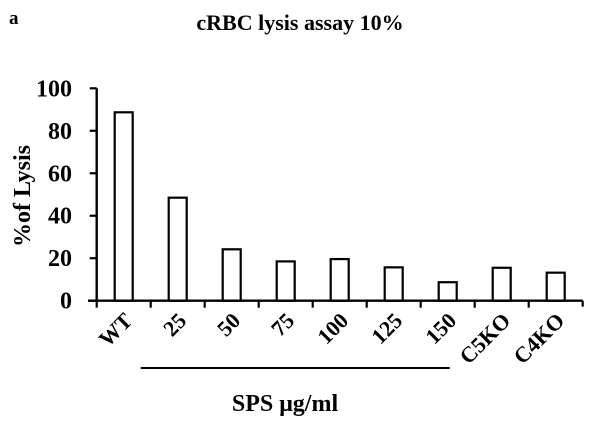 Image resolution: width=600 pixels, height=447 pixels. Describe the element at coordinates (501, 284) in the screenshot. I see `bar-c5ko` at that location.